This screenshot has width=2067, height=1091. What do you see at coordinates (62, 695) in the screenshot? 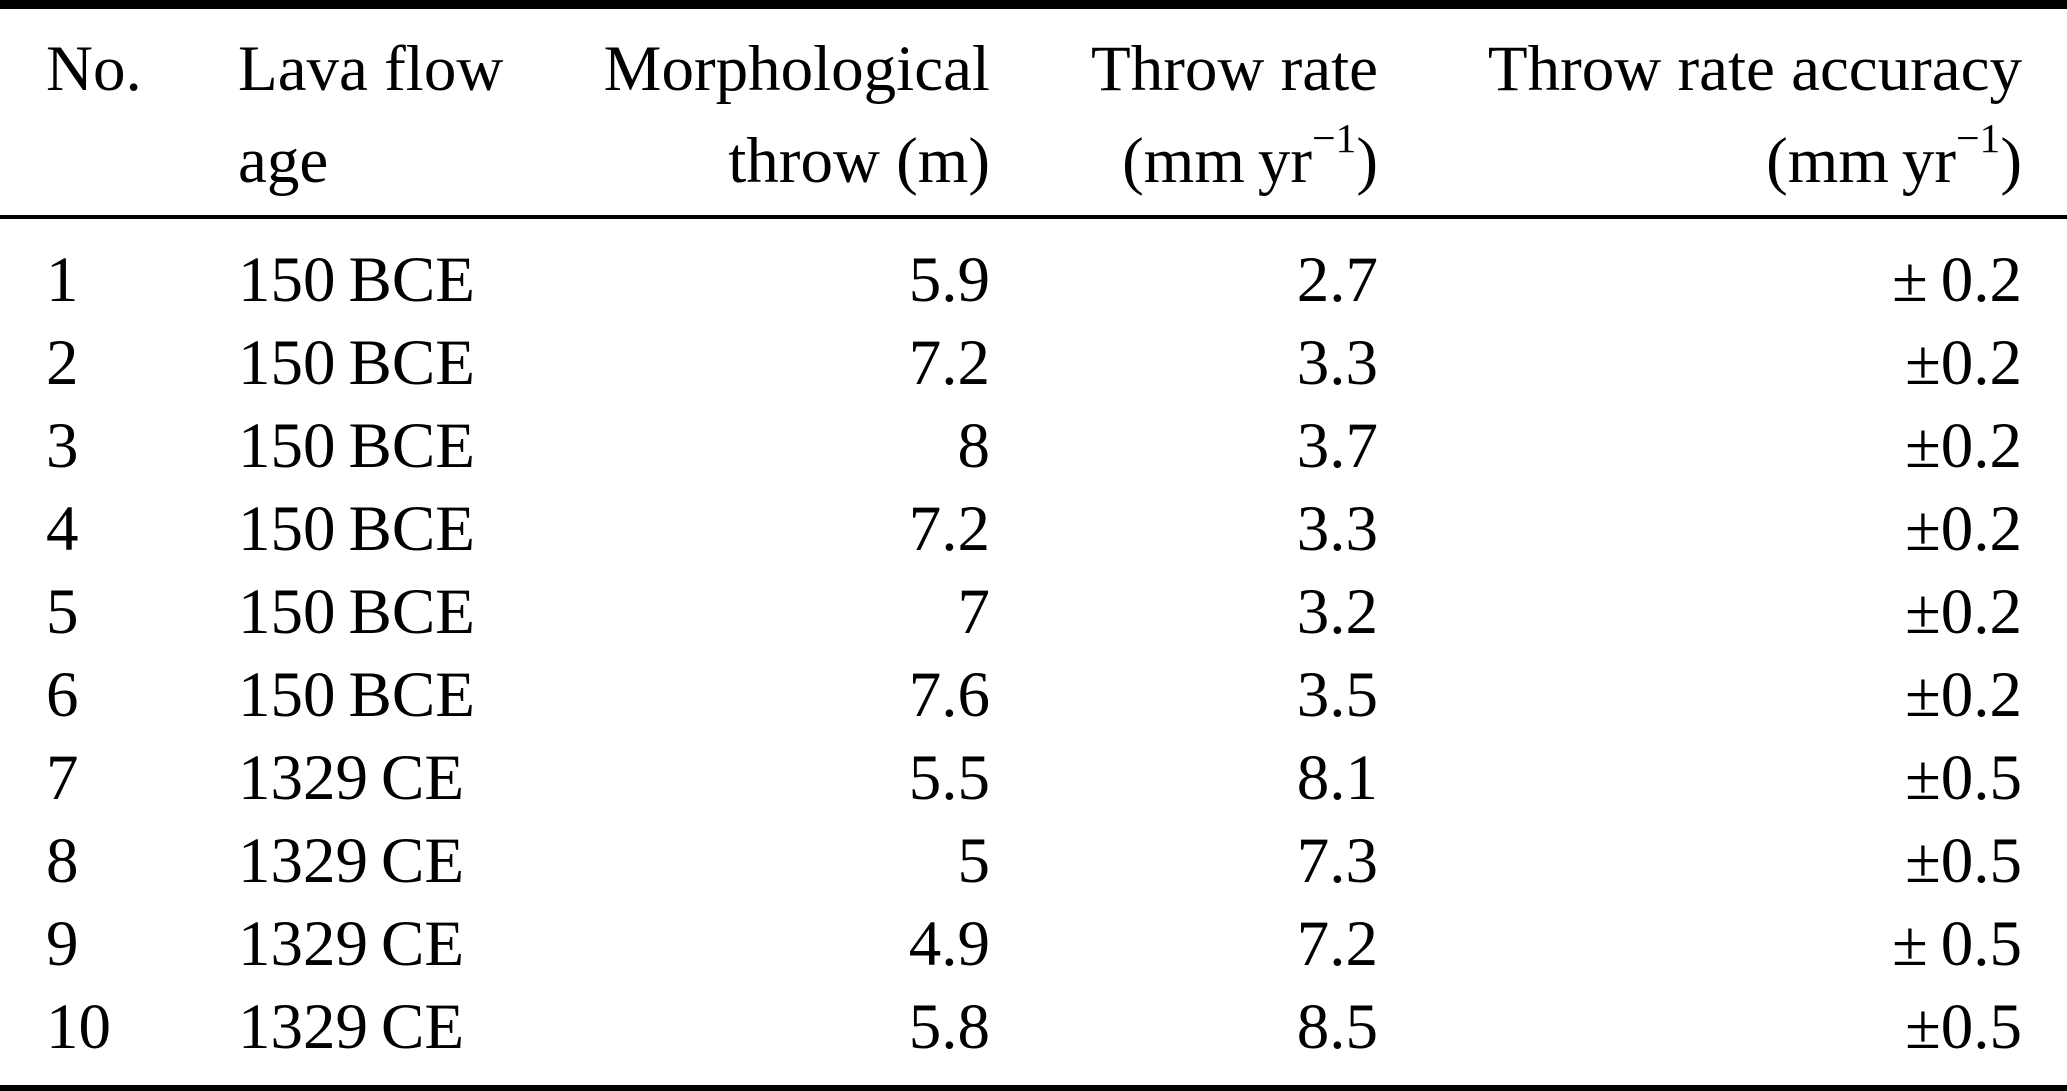
I see `cell-no: 6` at bounding box center [62, 695].